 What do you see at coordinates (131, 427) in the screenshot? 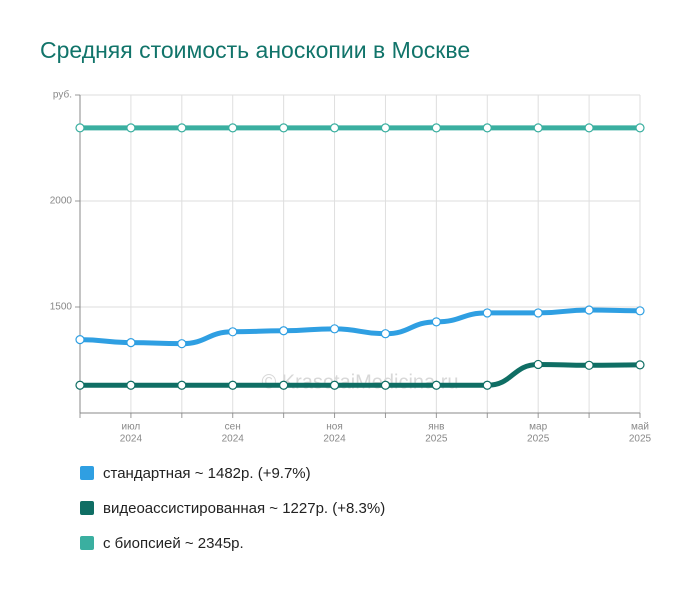
I see `x-tick-label: июл` at bounding box center [131, 427].